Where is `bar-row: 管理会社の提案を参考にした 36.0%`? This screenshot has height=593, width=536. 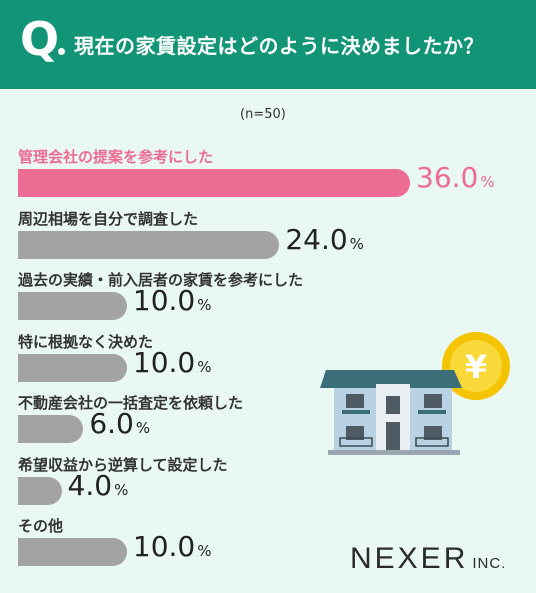 bar-row: 管理会社の提案を参考にした 36.0% is located at coordinates (268, 176).